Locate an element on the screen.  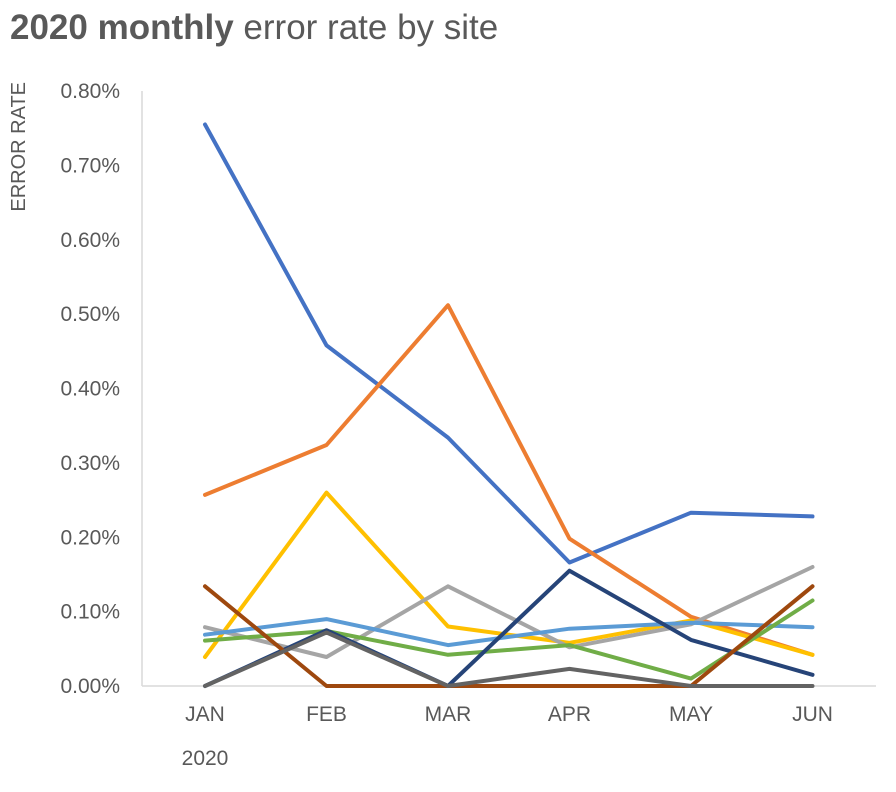
y-tick-label: 0.50% is located at coordinates (90, 314).